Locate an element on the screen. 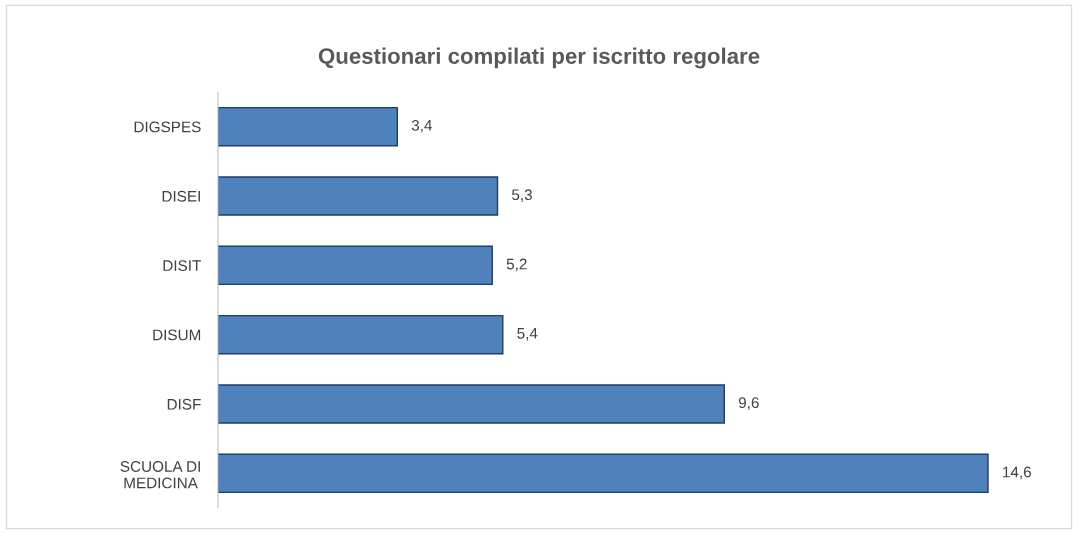 The width and height of the screenshot is (1078, 534). data-label: 14,6 is located at coordinates (1017, 473).